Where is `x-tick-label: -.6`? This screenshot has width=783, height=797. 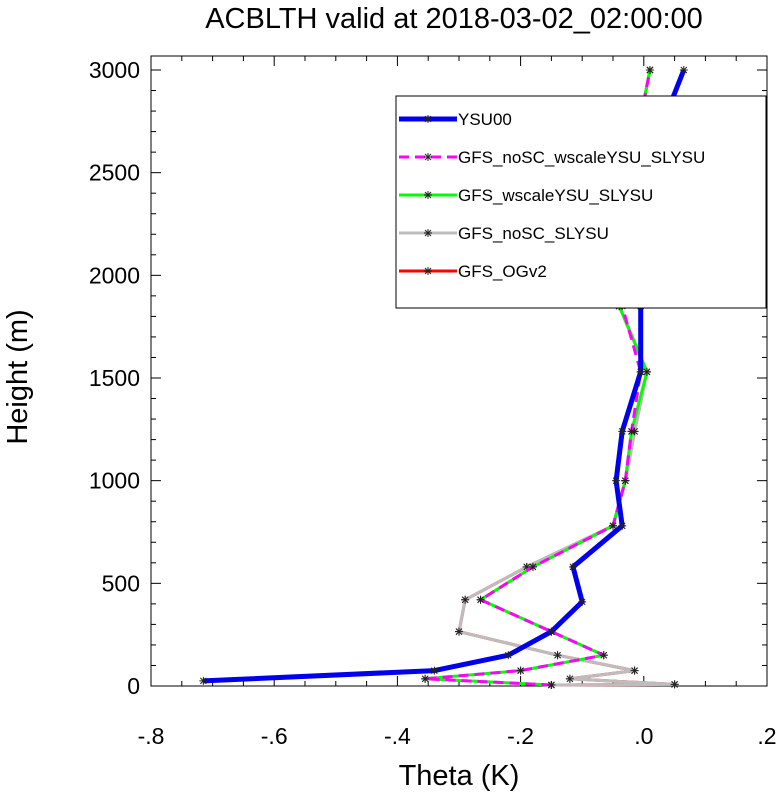 x-tick-label: -.6 is located at coordinates (274, 736).